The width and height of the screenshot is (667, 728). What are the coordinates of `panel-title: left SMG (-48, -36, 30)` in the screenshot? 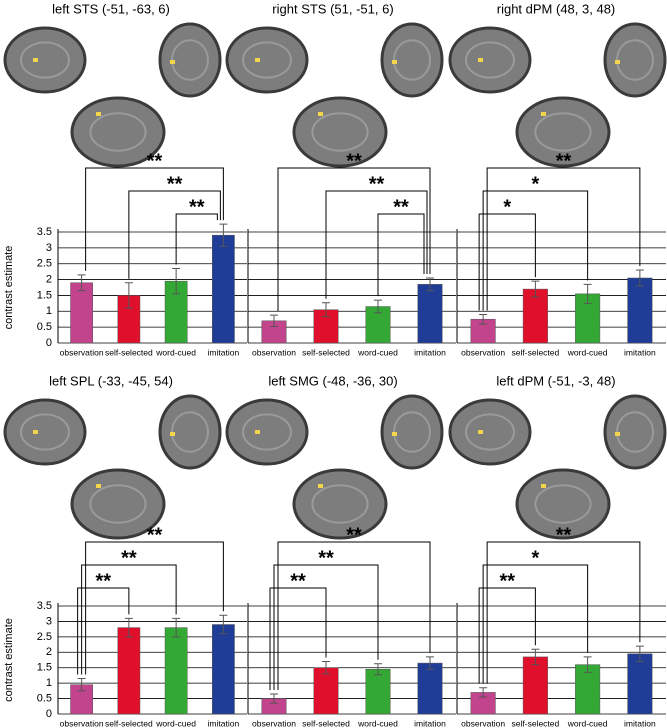 It's located at (332, 380).